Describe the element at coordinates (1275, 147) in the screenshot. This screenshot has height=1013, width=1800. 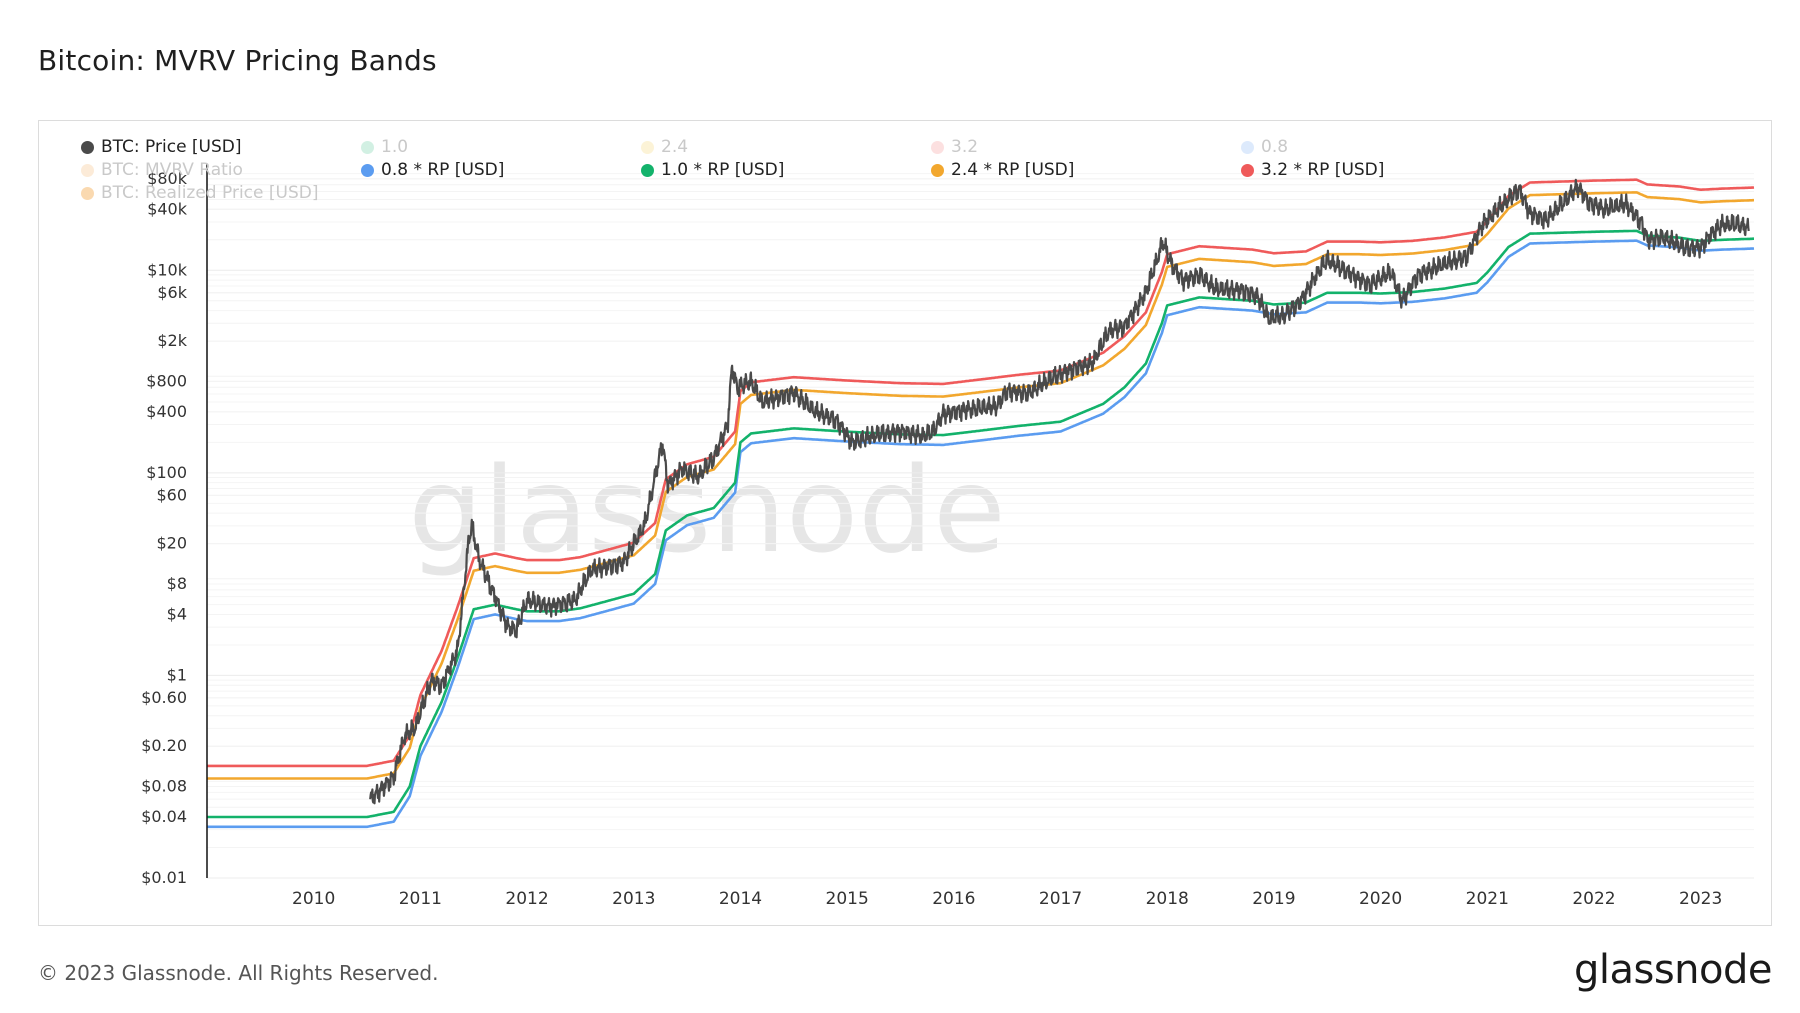
I see `legend-label: 0.8` at that location.